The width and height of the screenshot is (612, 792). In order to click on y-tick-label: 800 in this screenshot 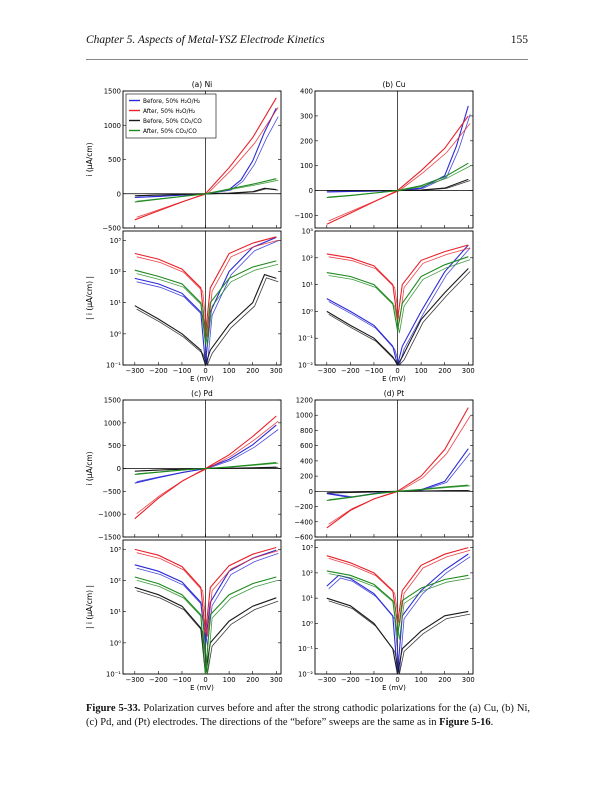, I will do `click(306, 431)`.